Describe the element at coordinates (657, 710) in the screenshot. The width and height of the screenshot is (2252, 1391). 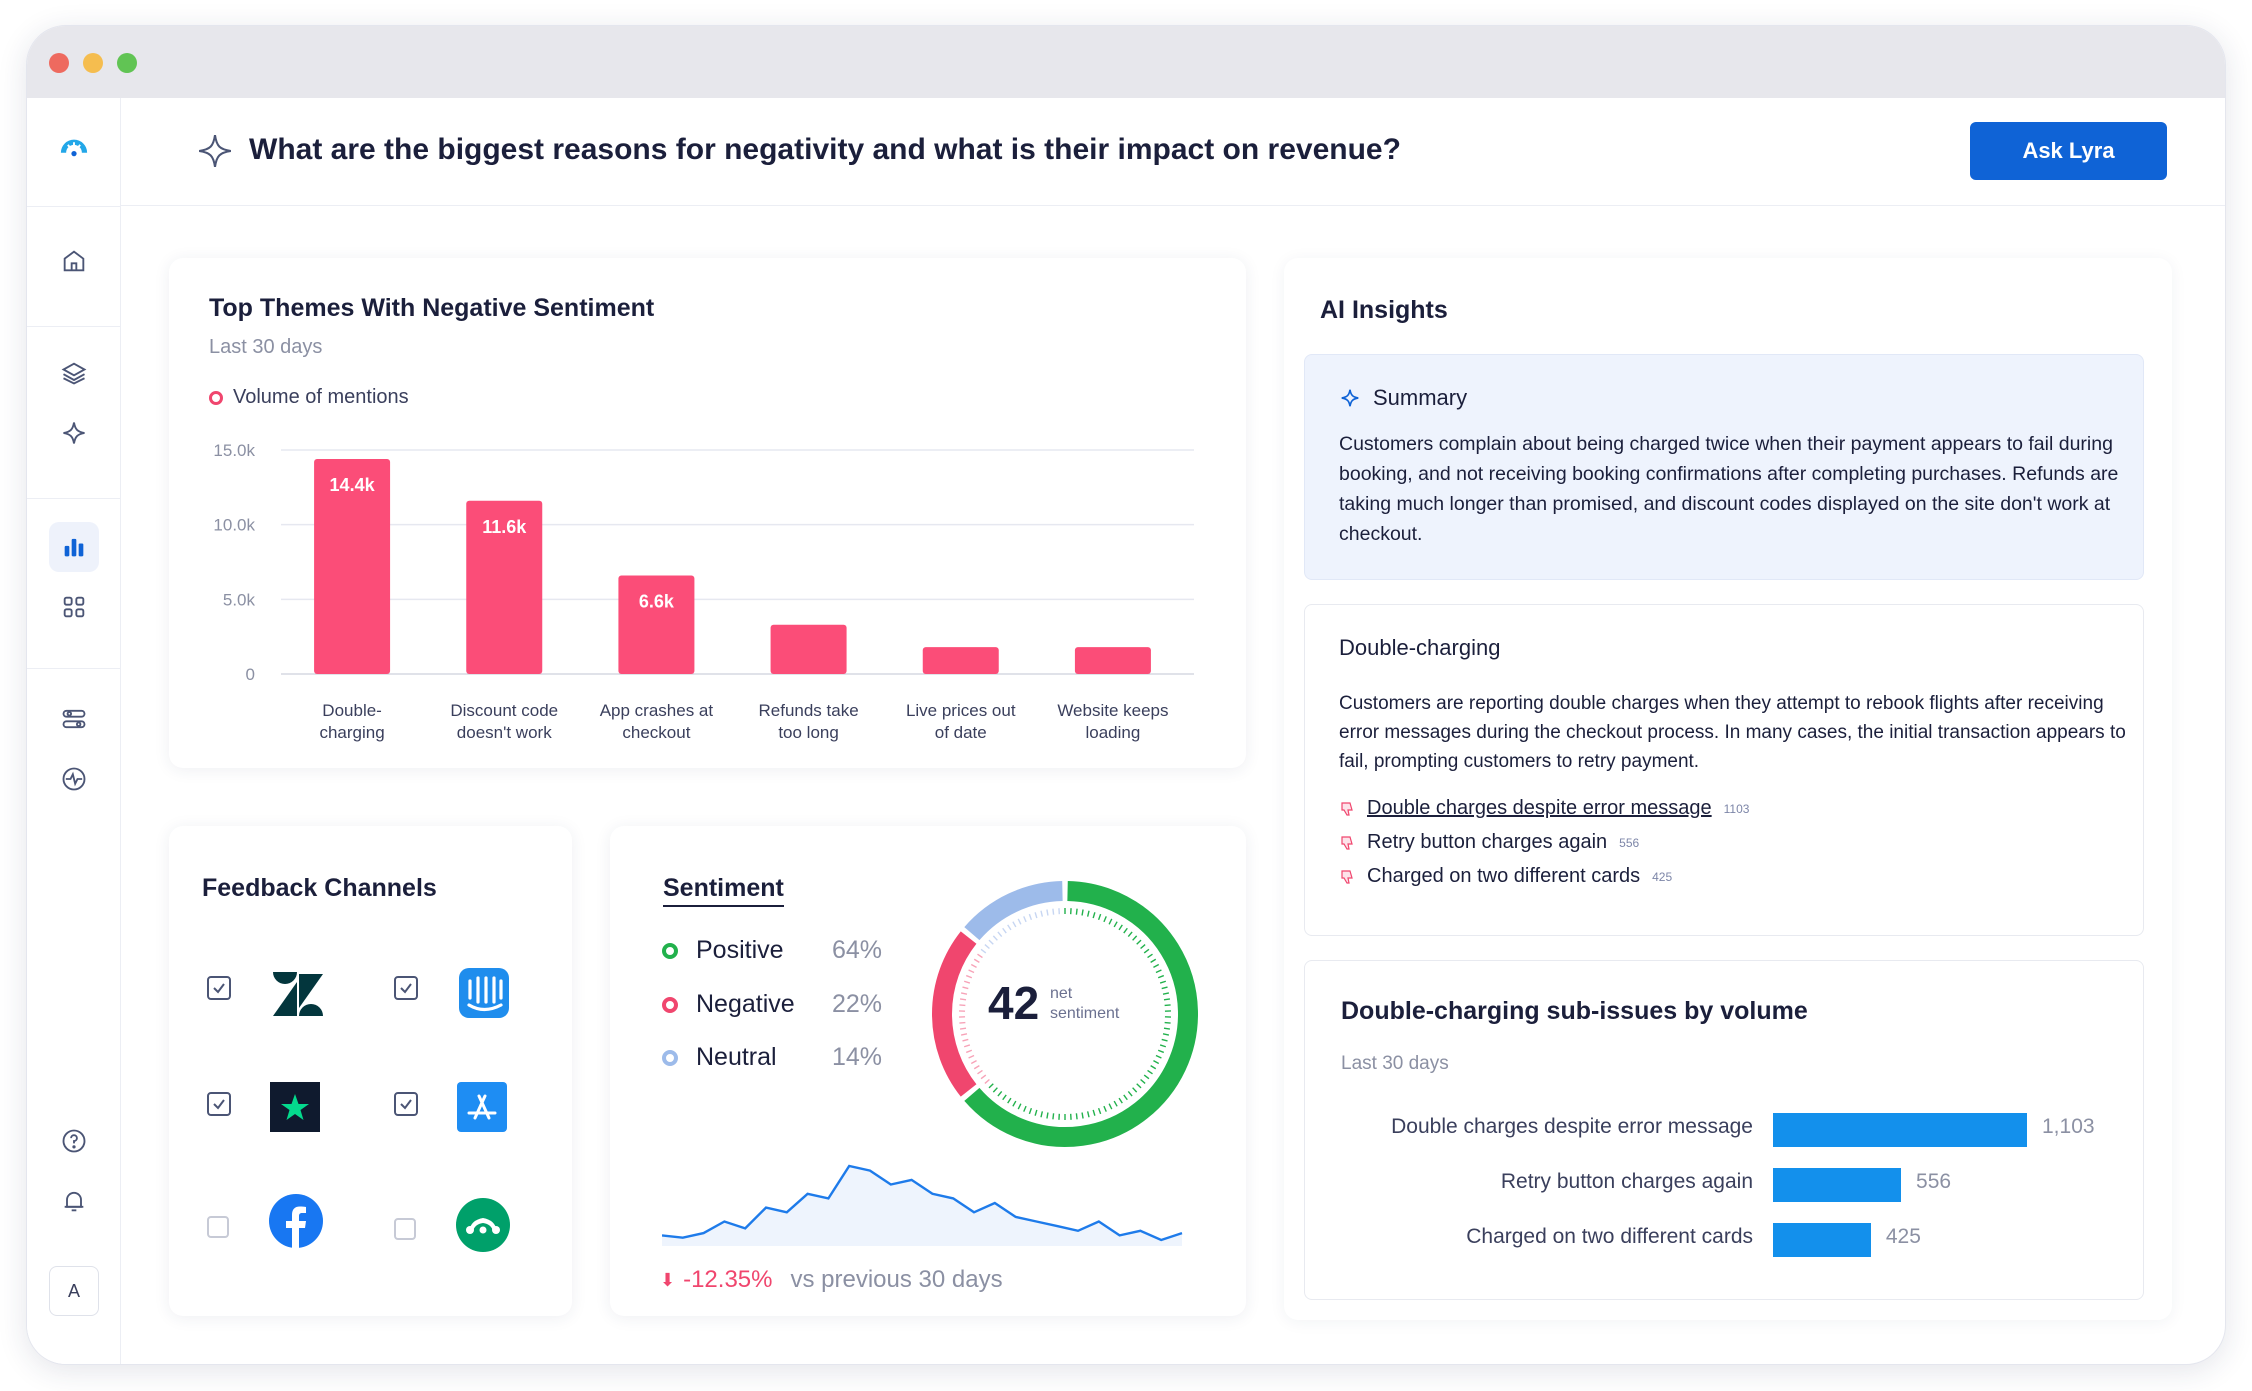
I see `x-tick-label: App crashes at` at that location.